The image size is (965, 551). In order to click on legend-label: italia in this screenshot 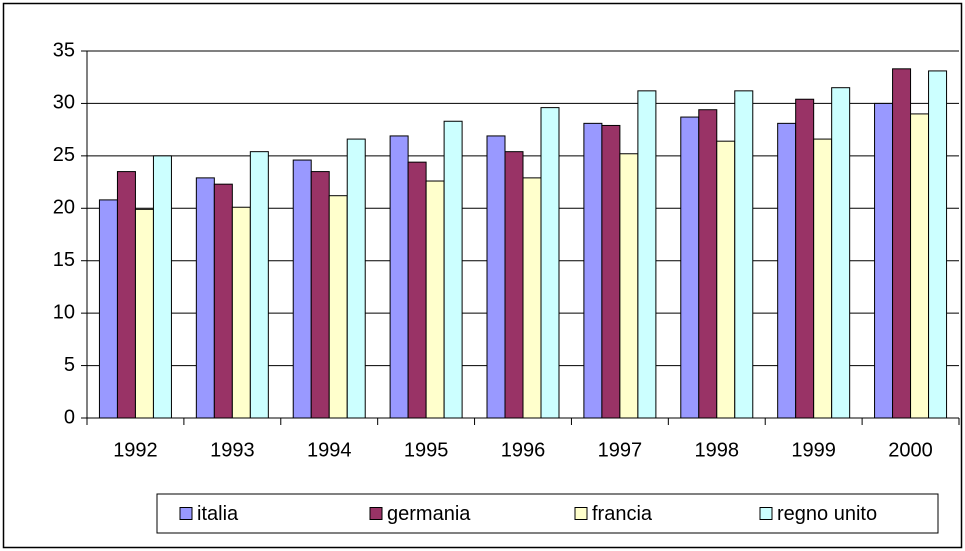, I will do `click(218, 514)`.